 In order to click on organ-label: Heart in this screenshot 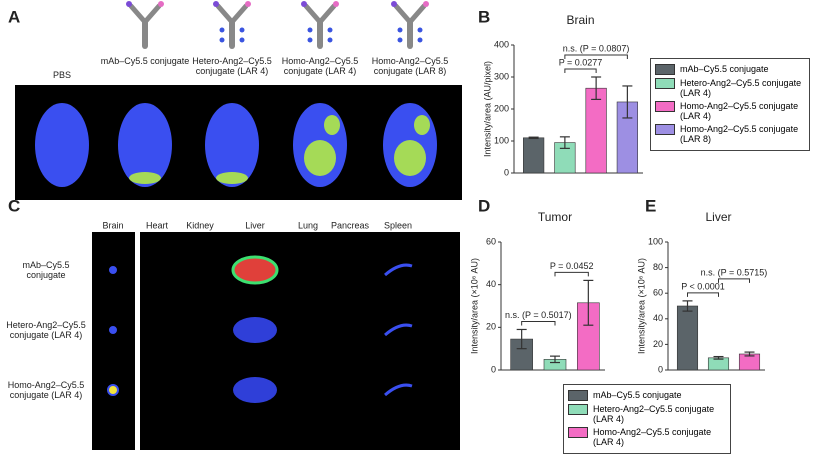, I will do `click(157, 225)`.